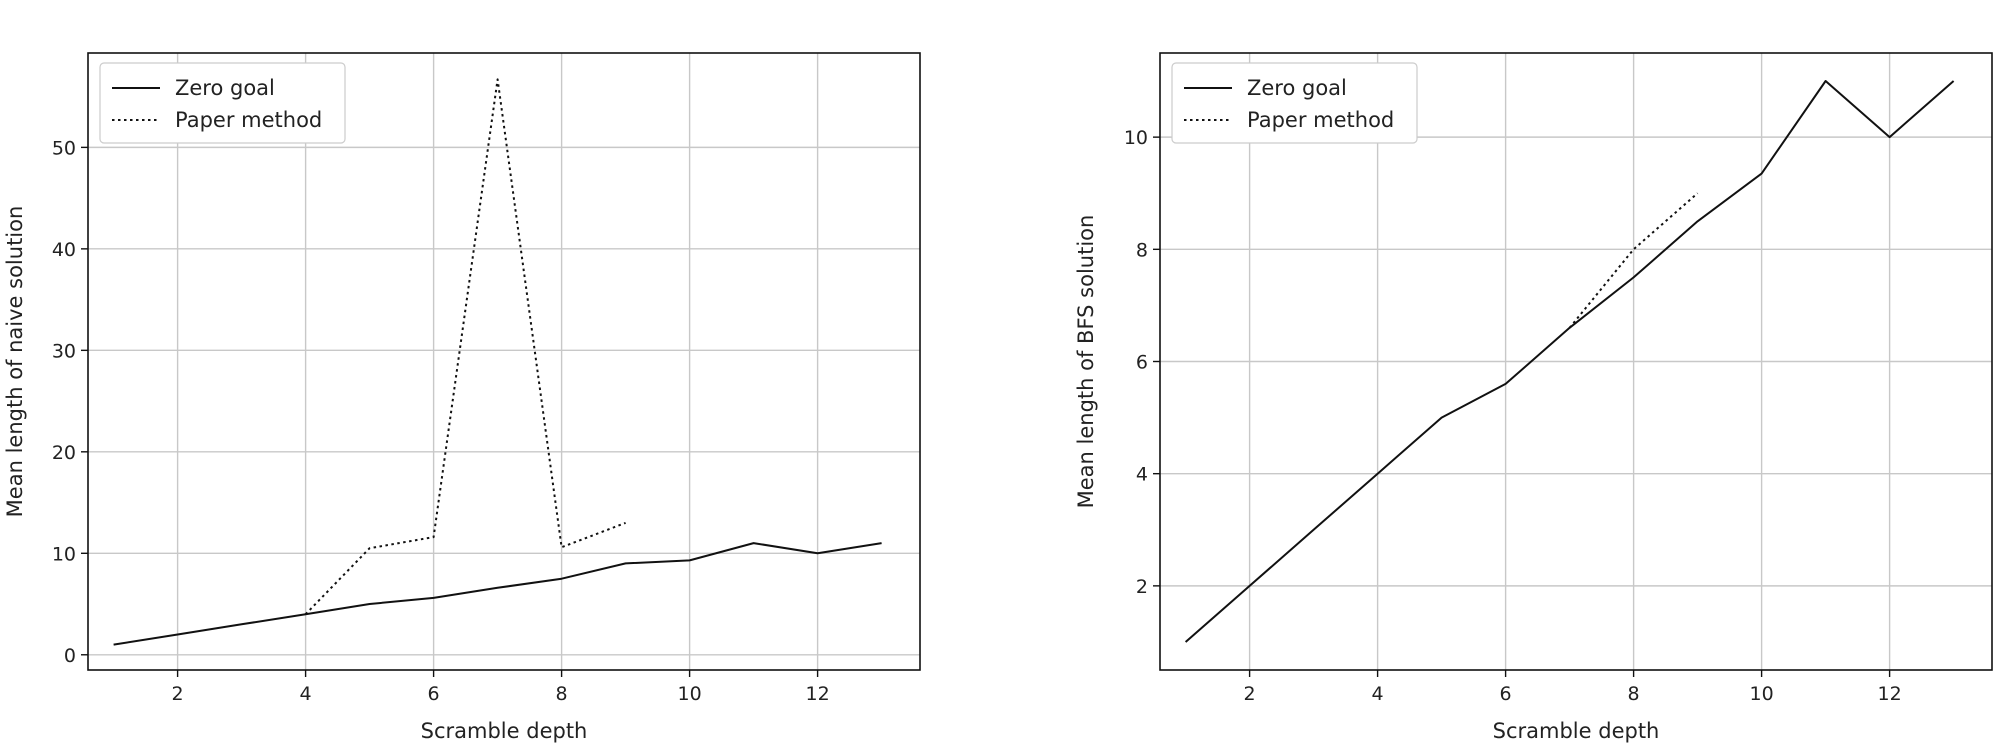 Image resolution: width=2000 pixels, height=753 pixels. Describe the element at coordinates (15, 362) in the screenshot. I see `y-axis-label: Mean length of naive solution` at that location.